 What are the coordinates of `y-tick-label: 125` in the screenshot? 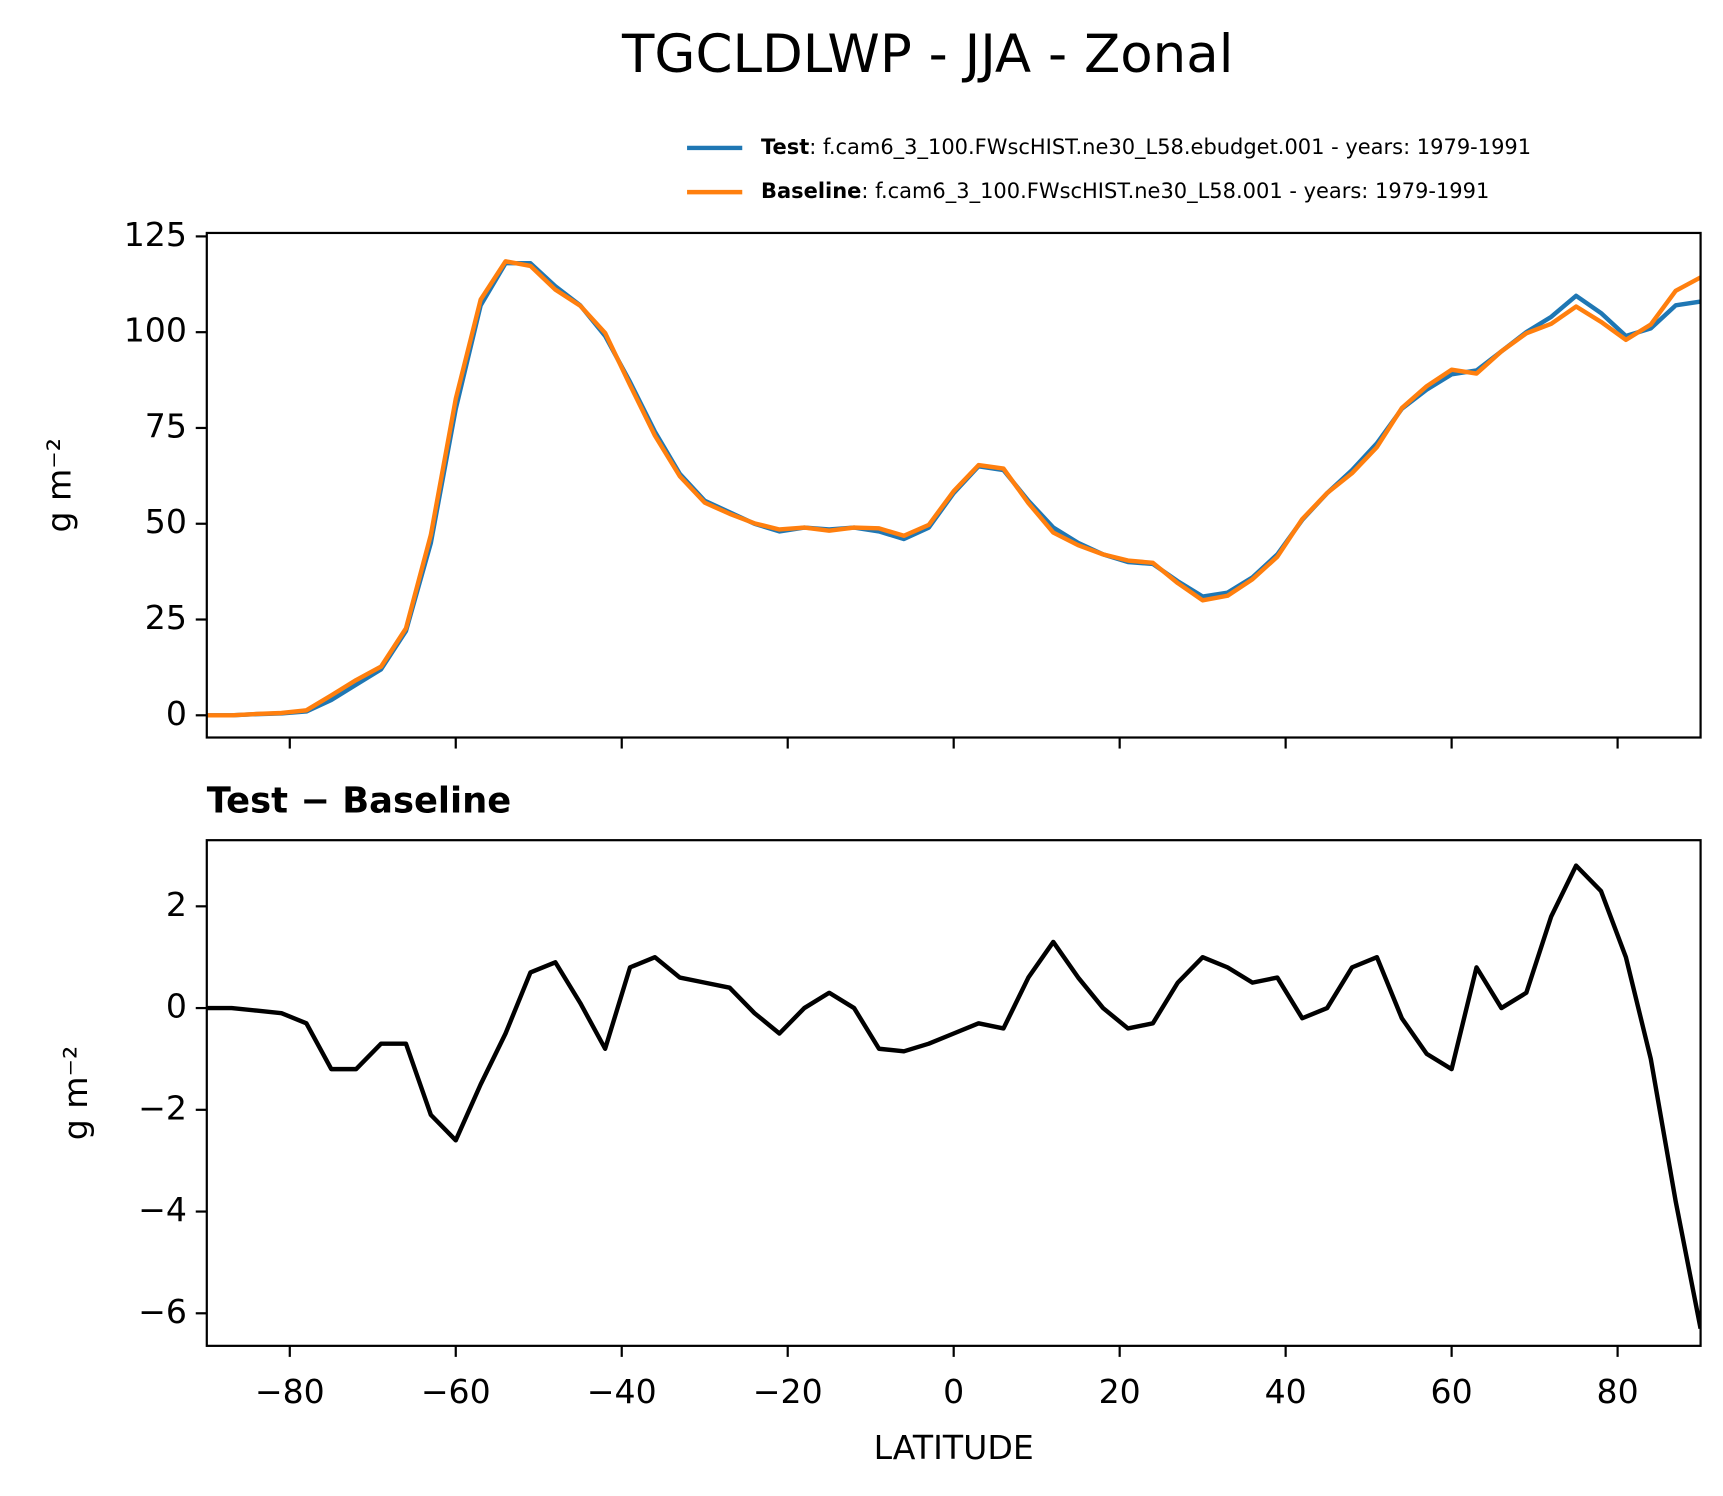 It's located at (155, 234).